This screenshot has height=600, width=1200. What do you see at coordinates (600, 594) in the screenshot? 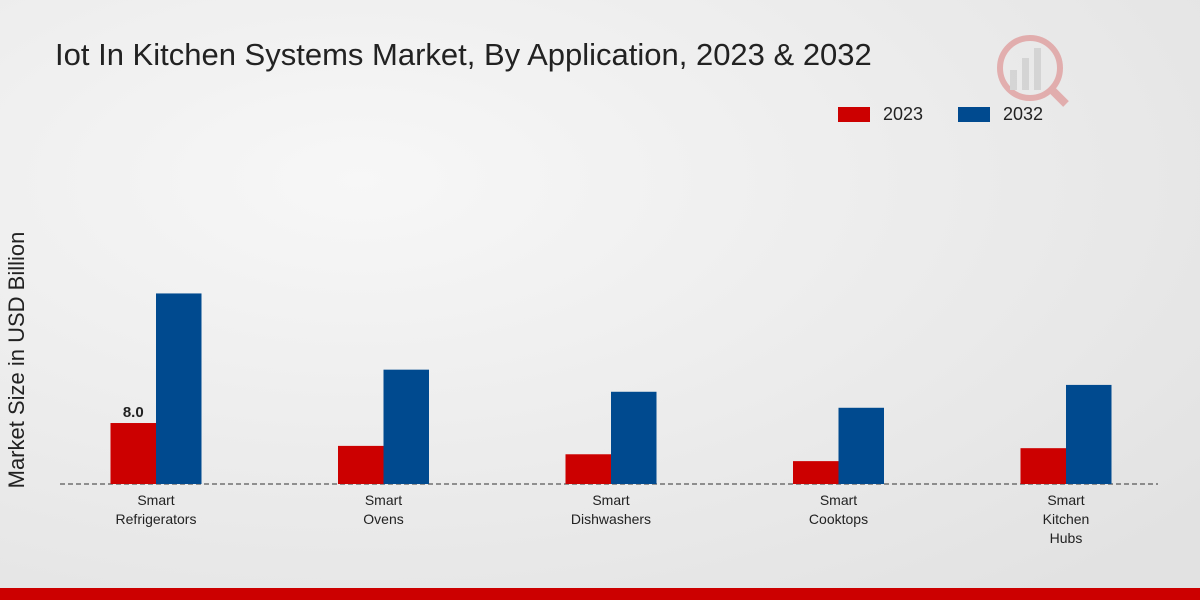
I see `footer-bar` at bounding box center [600, 594].